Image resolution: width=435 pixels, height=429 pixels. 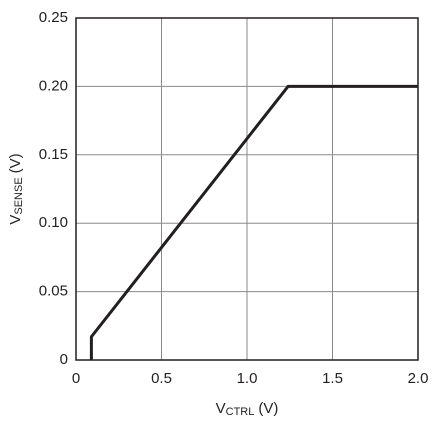 I want to click on x-tick-label: 2.0, so click(x=418, y=378).